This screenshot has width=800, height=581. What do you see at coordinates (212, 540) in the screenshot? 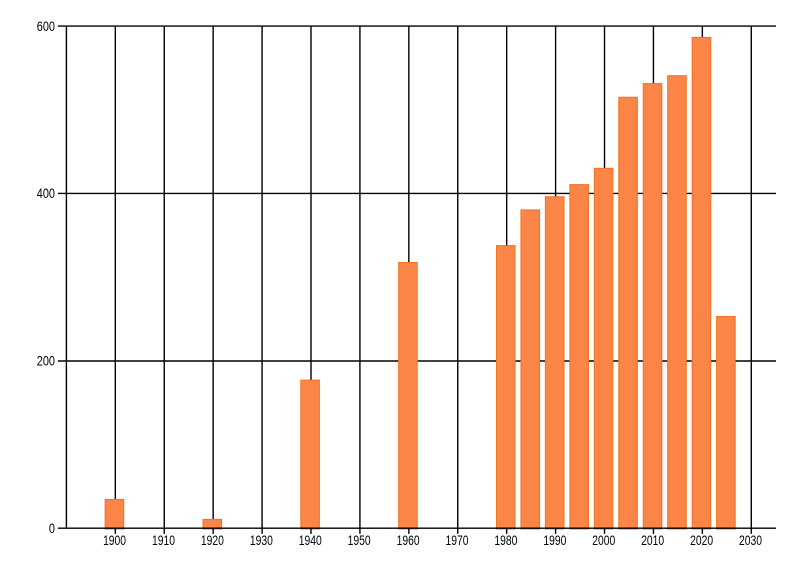
I see `svg-text: 1920` at bounding box center [212, 540].